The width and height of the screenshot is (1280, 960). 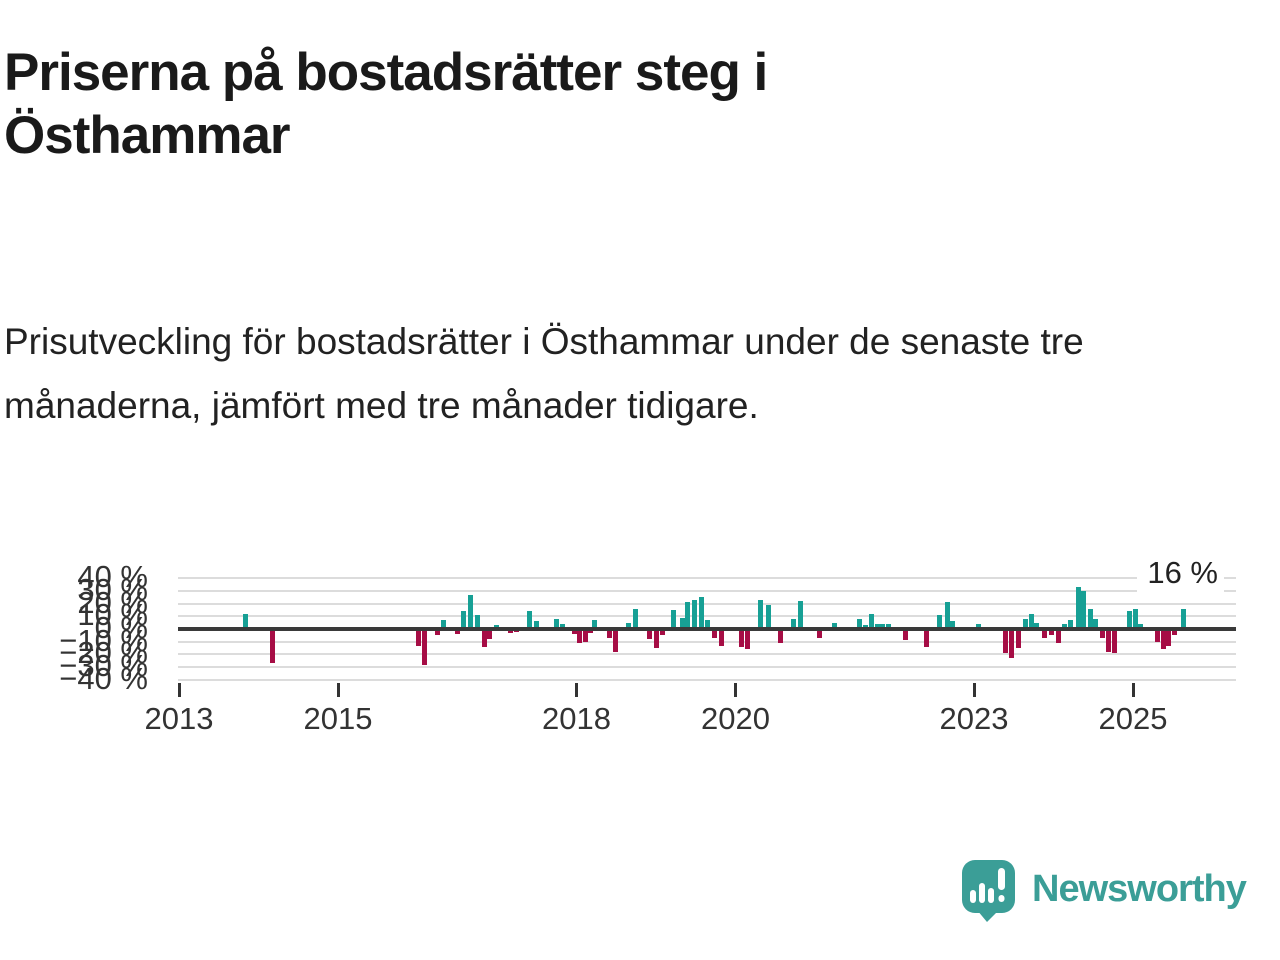 I want to click on y-axis-tick-label: 10 %, so click(x=112, y=615).